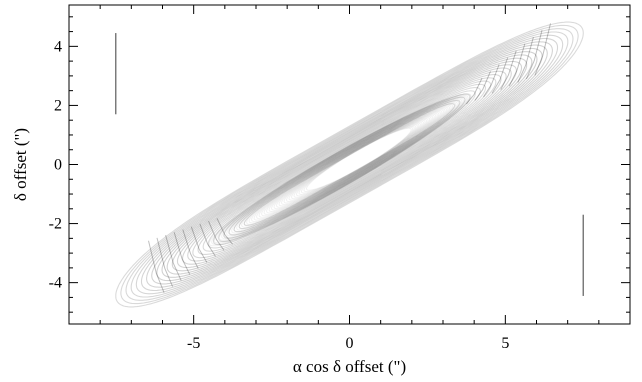 This screenshot has width=642, height=382. Describe the element at coordinates (20, 164) in the screenshot. I see `y-axis-label: δ offset (")` at that location.